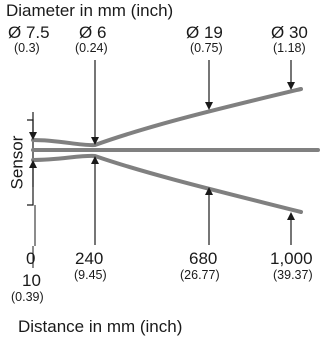  Describe the element at coordinates (167, 117) in the screenshot. I see `beam-upper-edge` at that location.